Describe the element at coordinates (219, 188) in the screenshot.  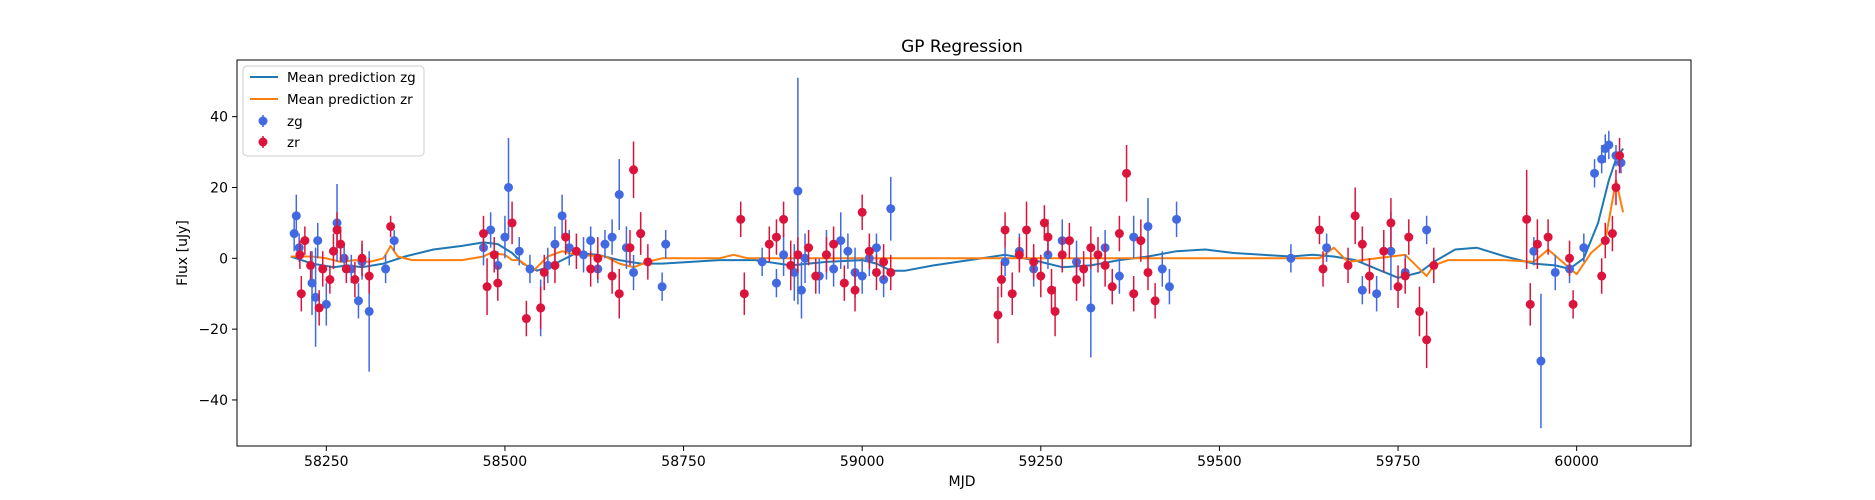
I see `y-tick-label: 20` at that location.